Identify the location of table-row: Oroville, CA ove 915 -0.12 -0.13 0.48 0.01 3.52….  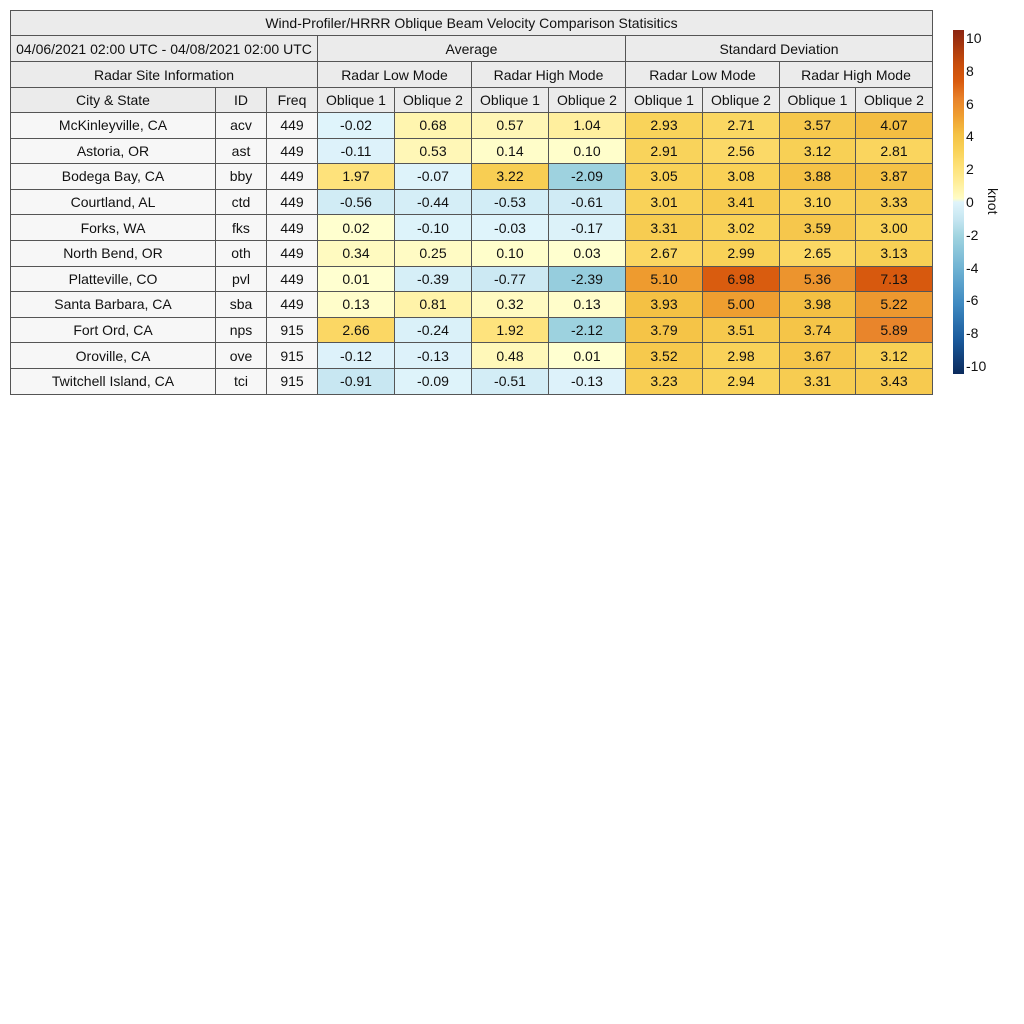
(471, 355).